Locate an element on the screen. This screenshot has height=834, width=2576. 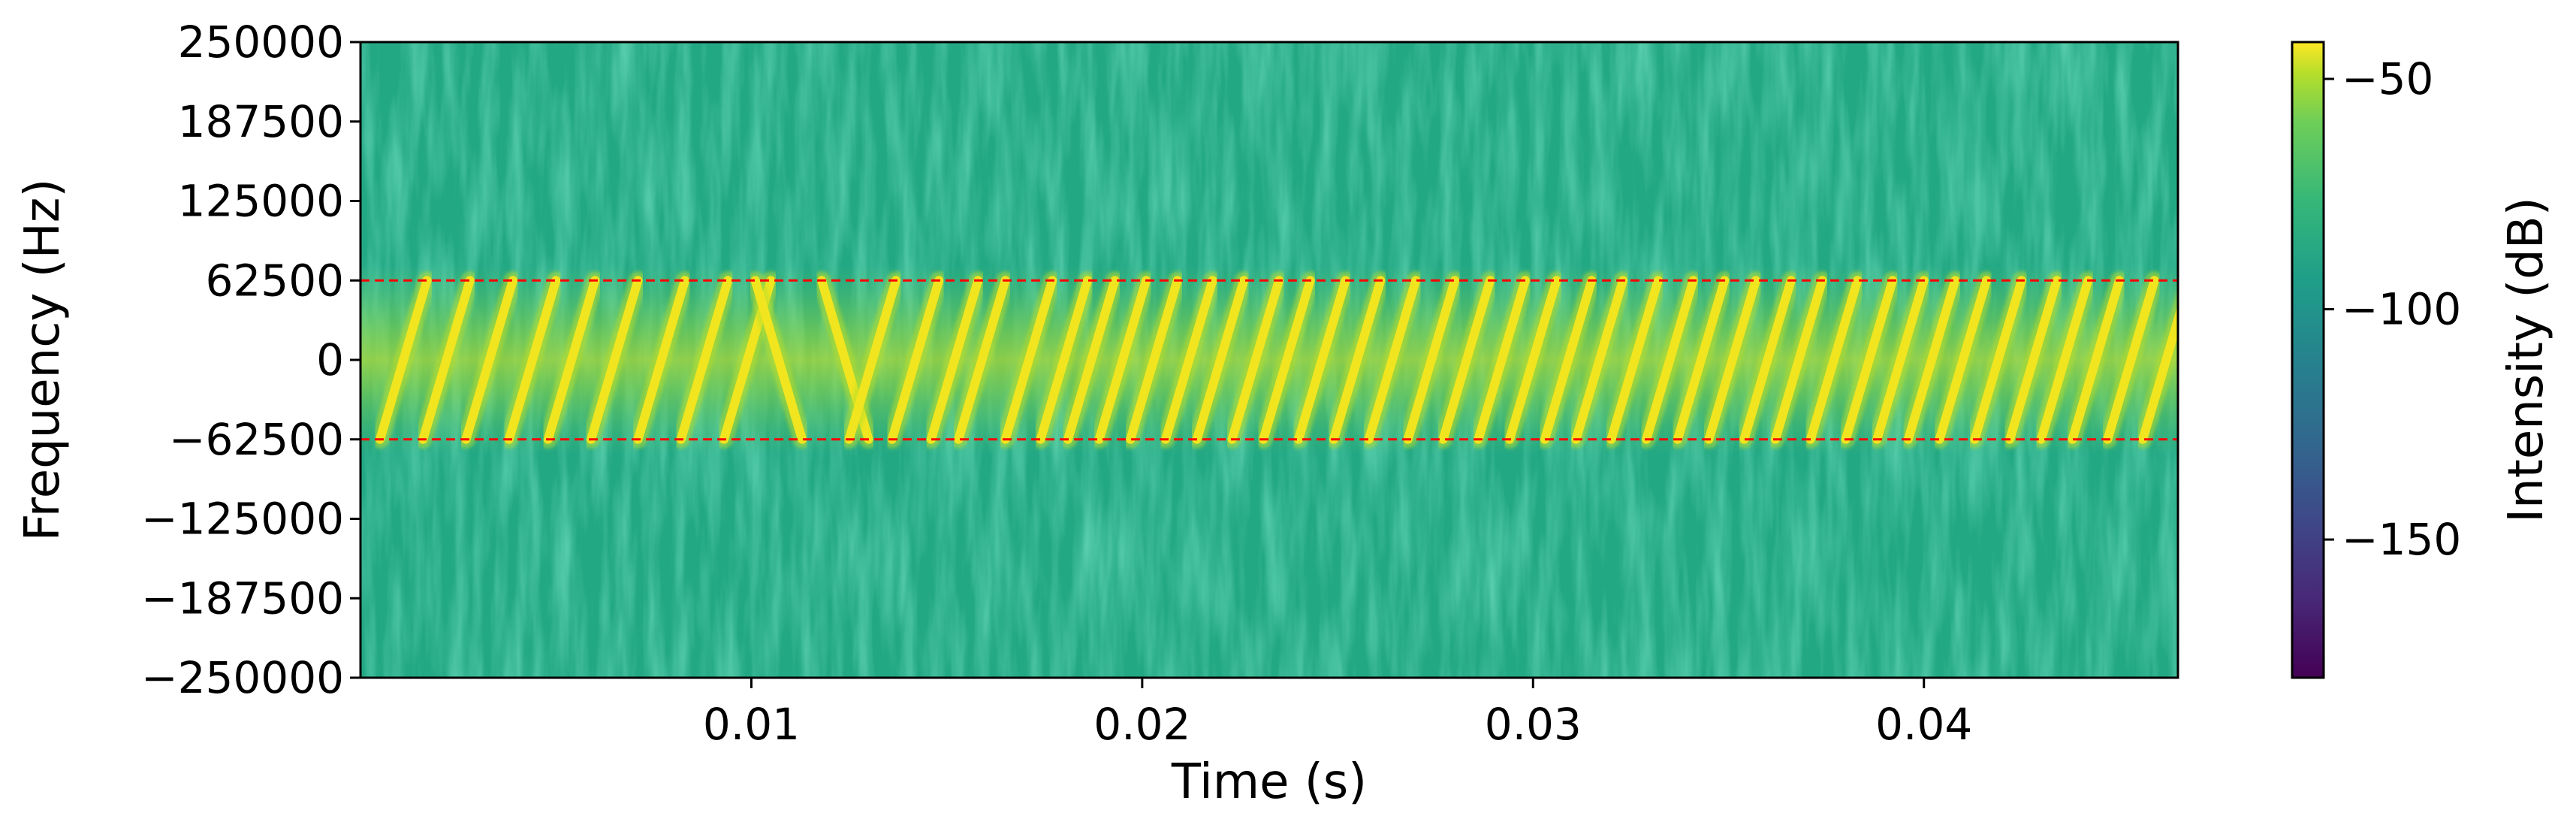
chirp-sweeps is located at coordinates (1274, 360).